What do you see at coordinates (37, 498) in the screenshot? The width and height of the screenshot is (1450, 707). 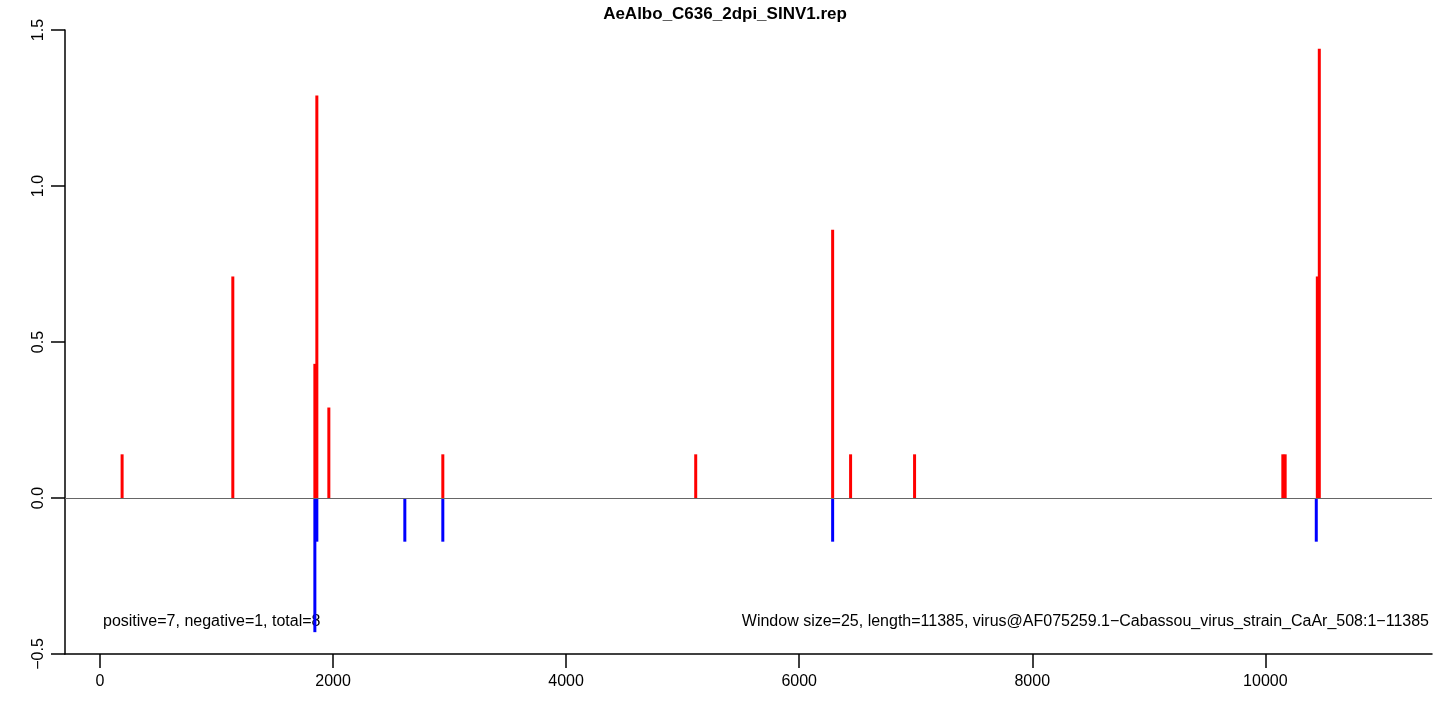 I see `y-tick-label: 0.0` at bounding box center [37, 498].